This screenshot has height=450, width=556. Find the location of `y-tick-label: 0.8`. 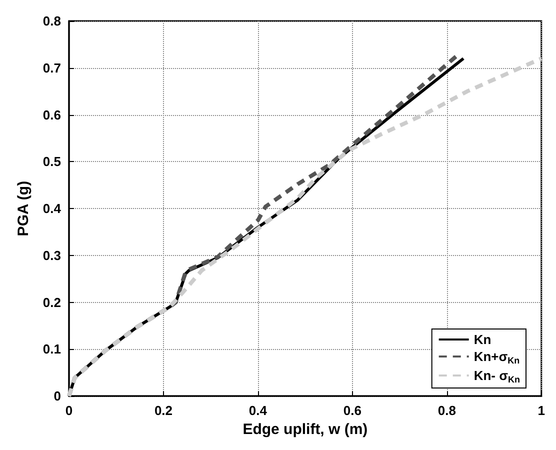

y-tick-label: 0.8 is located at coordinates (51, 21).